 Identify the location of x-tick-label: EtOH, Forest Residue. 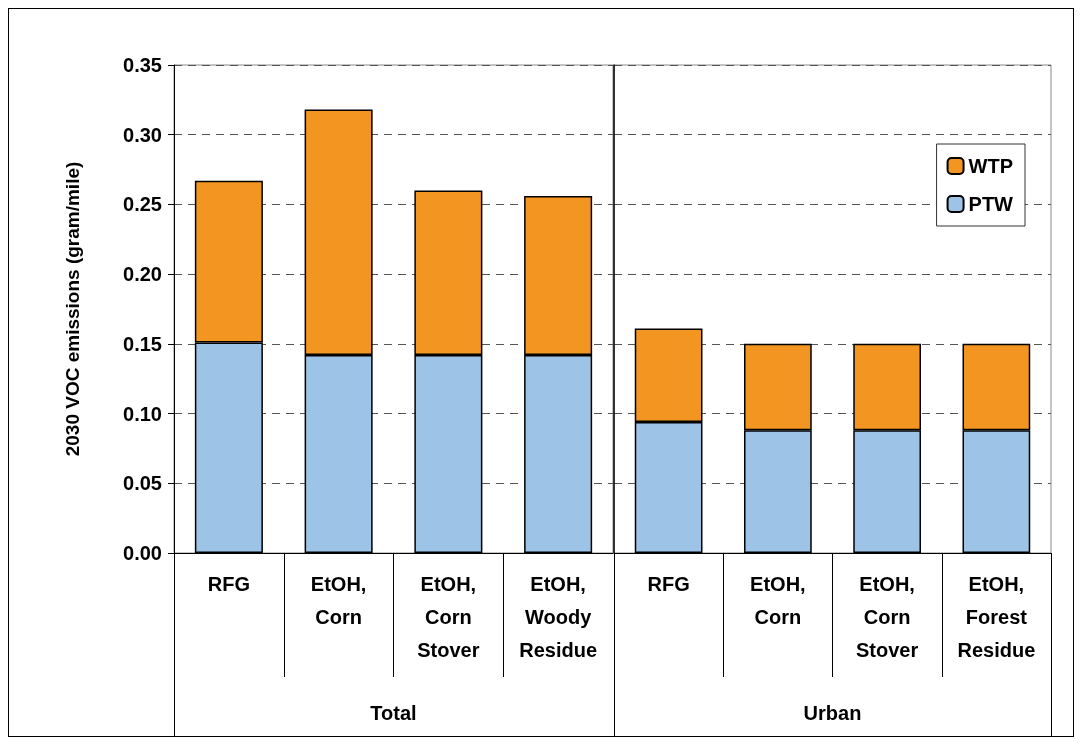
(996, 616).